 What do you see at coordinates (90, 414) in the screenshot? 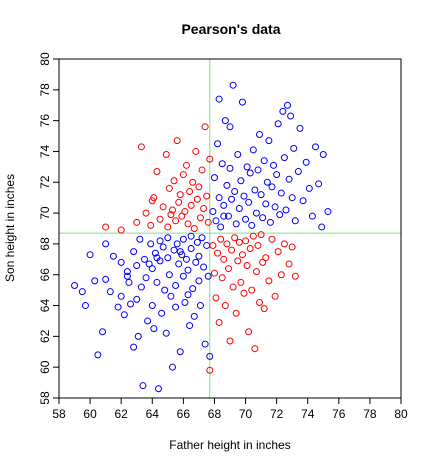
I see `x-tick-label: 60` at bounding box center [90, 414].